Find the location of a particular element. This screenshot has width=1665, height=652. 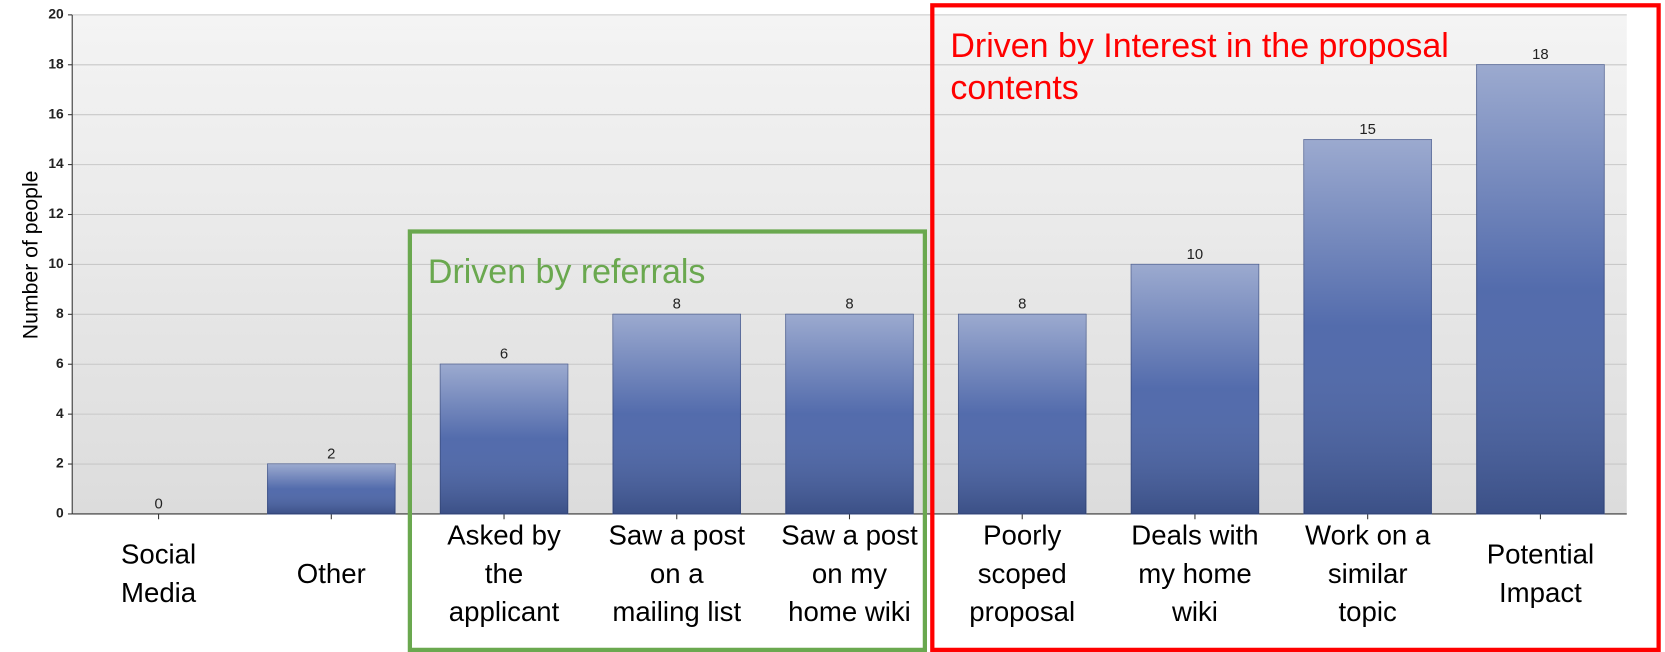

y-tick-label: 6 is located at coordinates (60, 363).